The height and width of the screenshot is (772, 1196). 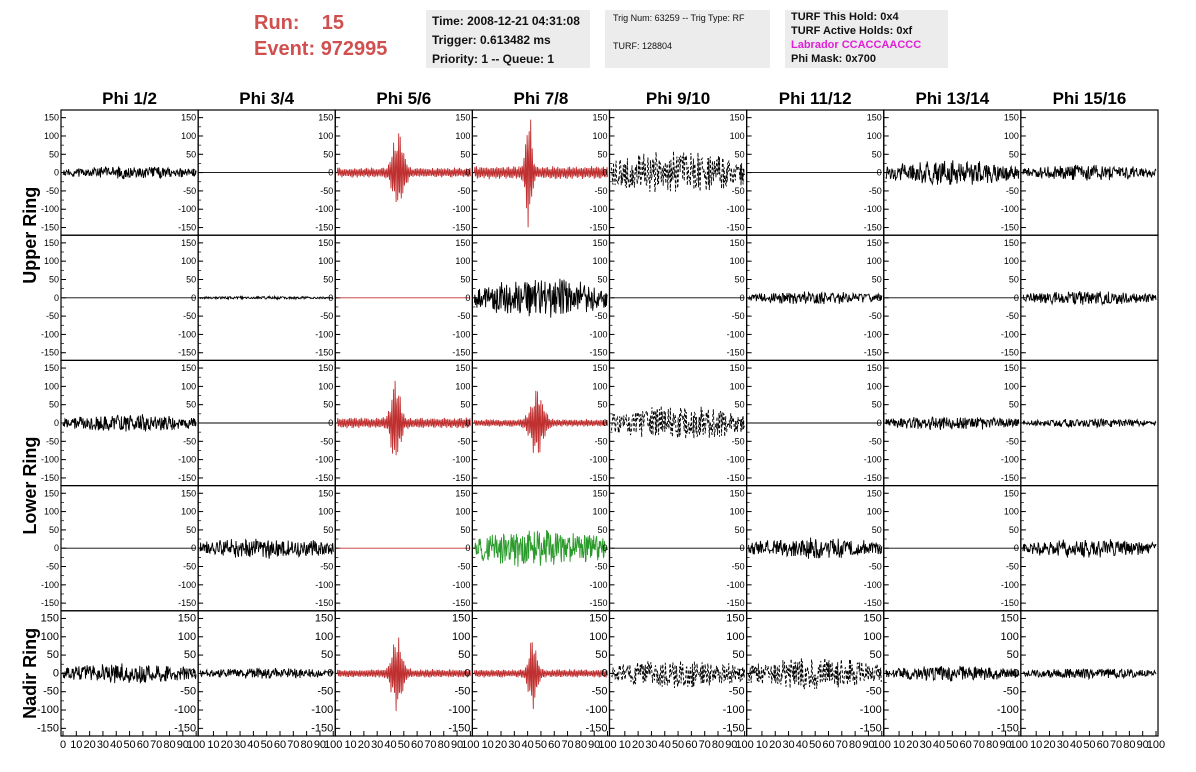 What do you see at coordinates (744, 745) in the screenshot?
I see `x-tick-label: 100` at bounding box center [744, 745].